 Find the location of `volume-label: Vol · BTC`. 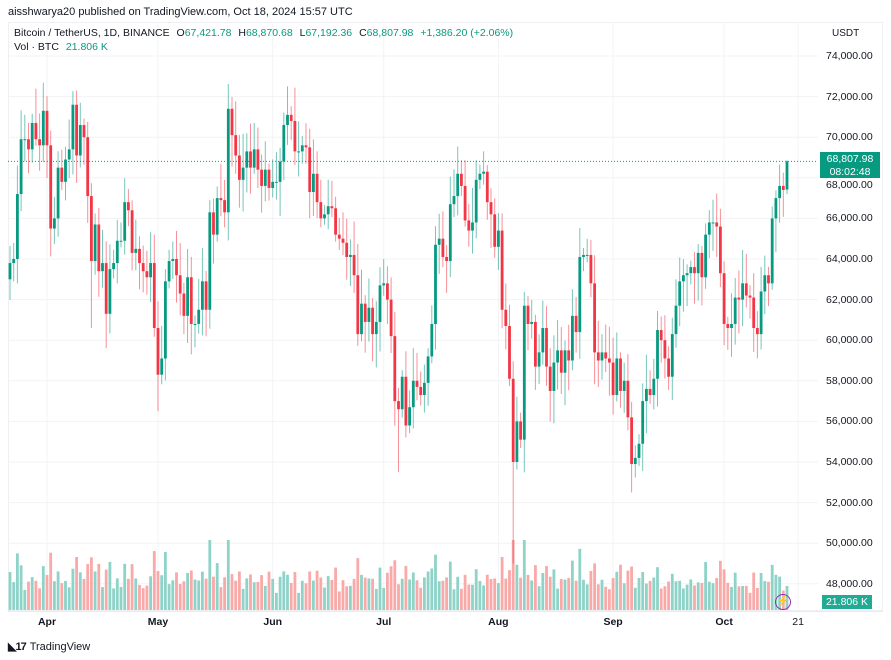

volume-label: Vol · BTC is located at coordinates (36, 47).